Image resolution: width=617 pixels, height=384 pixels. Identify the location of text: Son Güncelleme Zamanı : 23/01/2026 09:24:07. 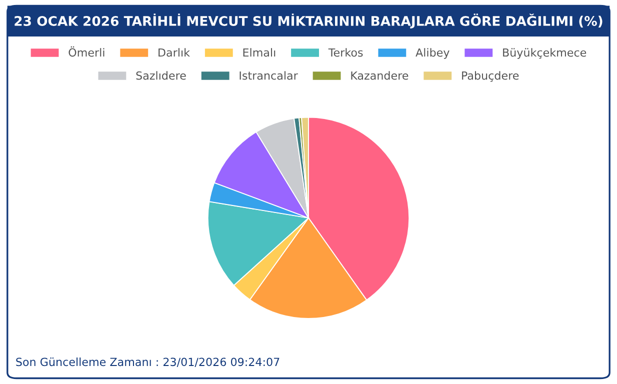
(148, 362).